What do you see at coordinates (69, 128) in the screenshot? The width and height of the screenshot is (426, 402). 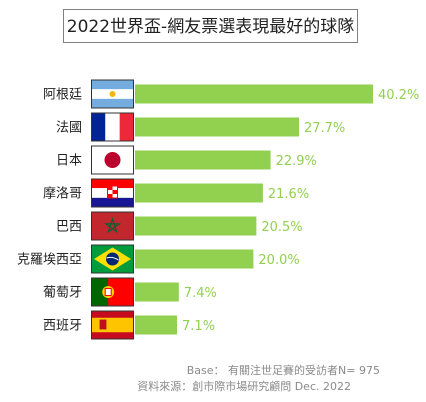 I see `category-label: 法國` at bounding box center [69, 128].